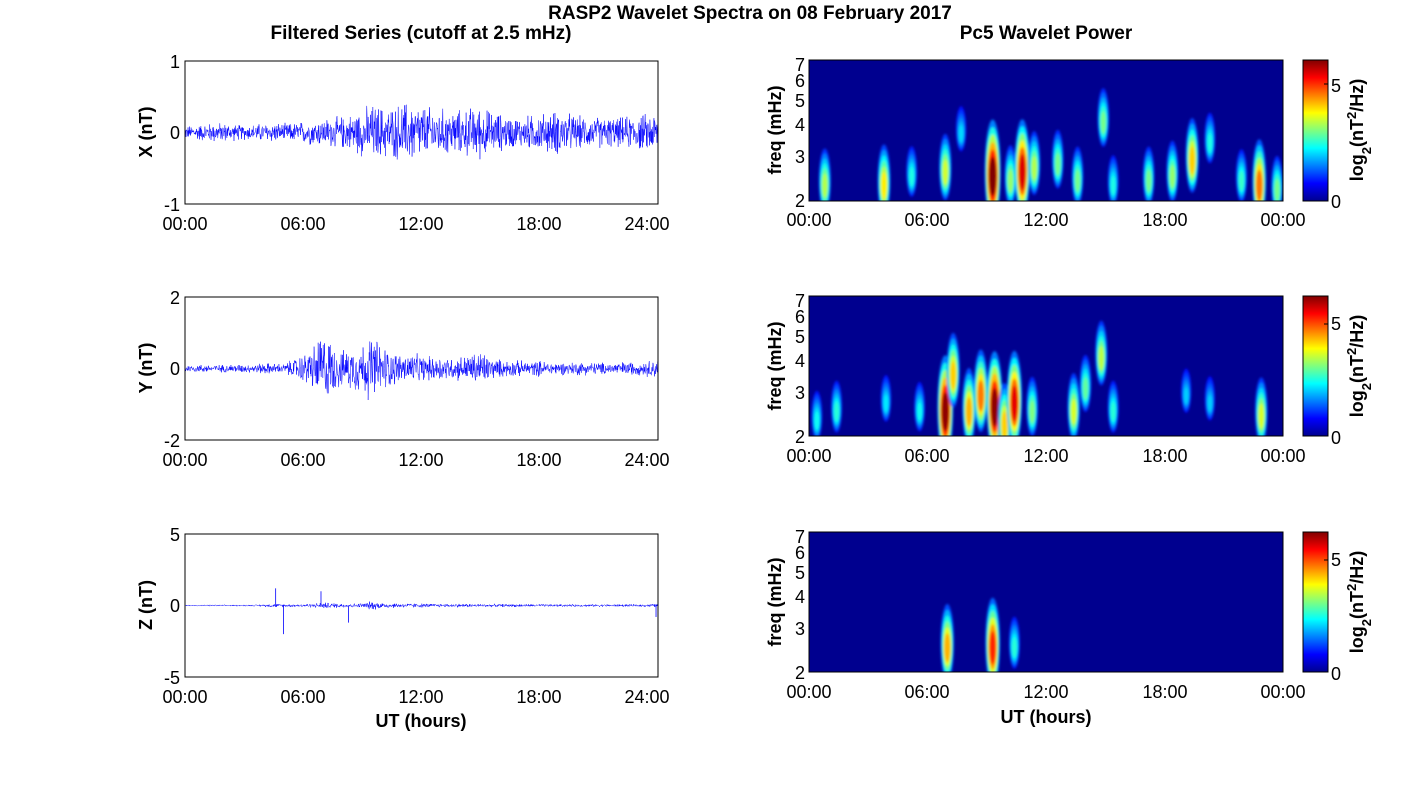  Describe the element at coordinates (800, 361) in the screenshot. I see `freq-tick-label: 4` at that location.